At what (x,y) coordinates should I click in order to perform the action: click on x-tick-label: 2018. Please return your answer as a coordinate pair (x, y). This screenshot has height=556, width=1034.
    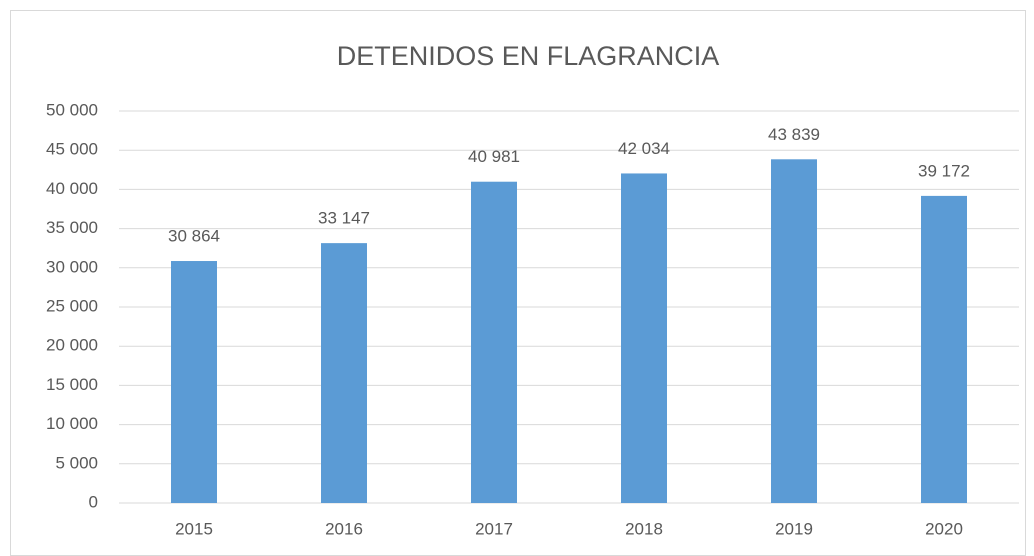
    Looking at the image, I should click on (644, 528).